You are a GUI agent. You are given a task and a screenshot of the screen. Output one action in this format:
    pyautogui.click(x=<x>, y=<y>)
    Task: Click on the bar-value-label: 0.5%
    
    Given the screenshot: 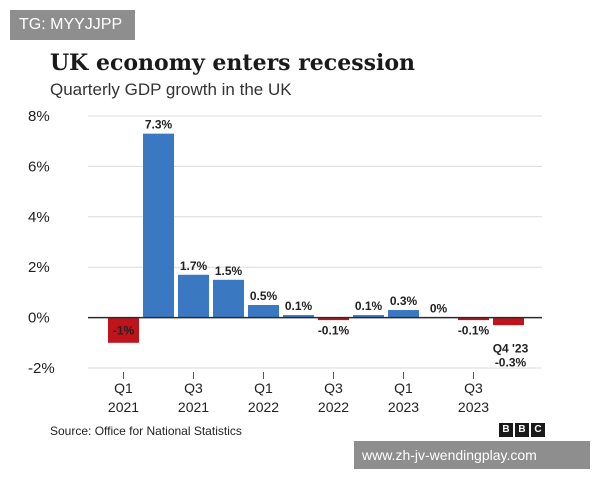 What is the action you would take?
    pyautogui.click(x=264, y=296)
    